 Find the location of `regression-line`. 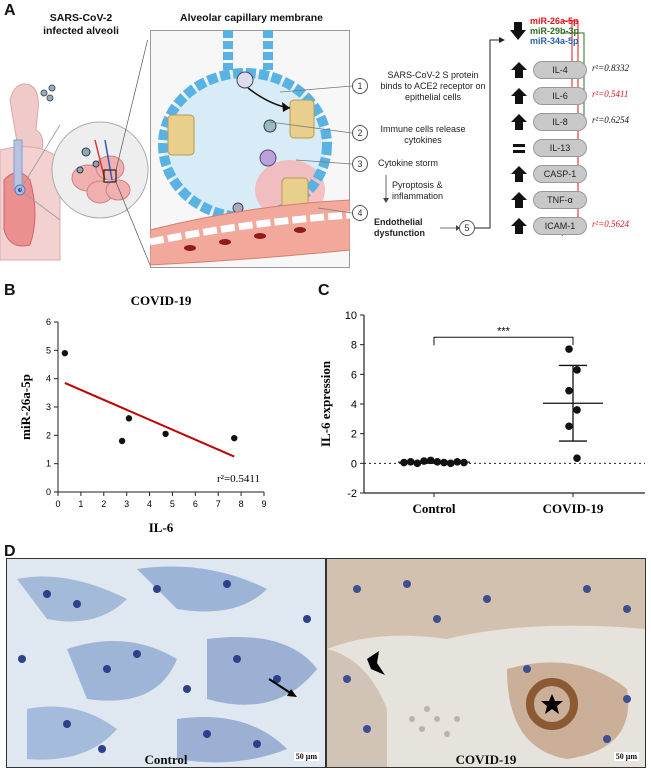

regression-line is located at coordinates (149, 419).